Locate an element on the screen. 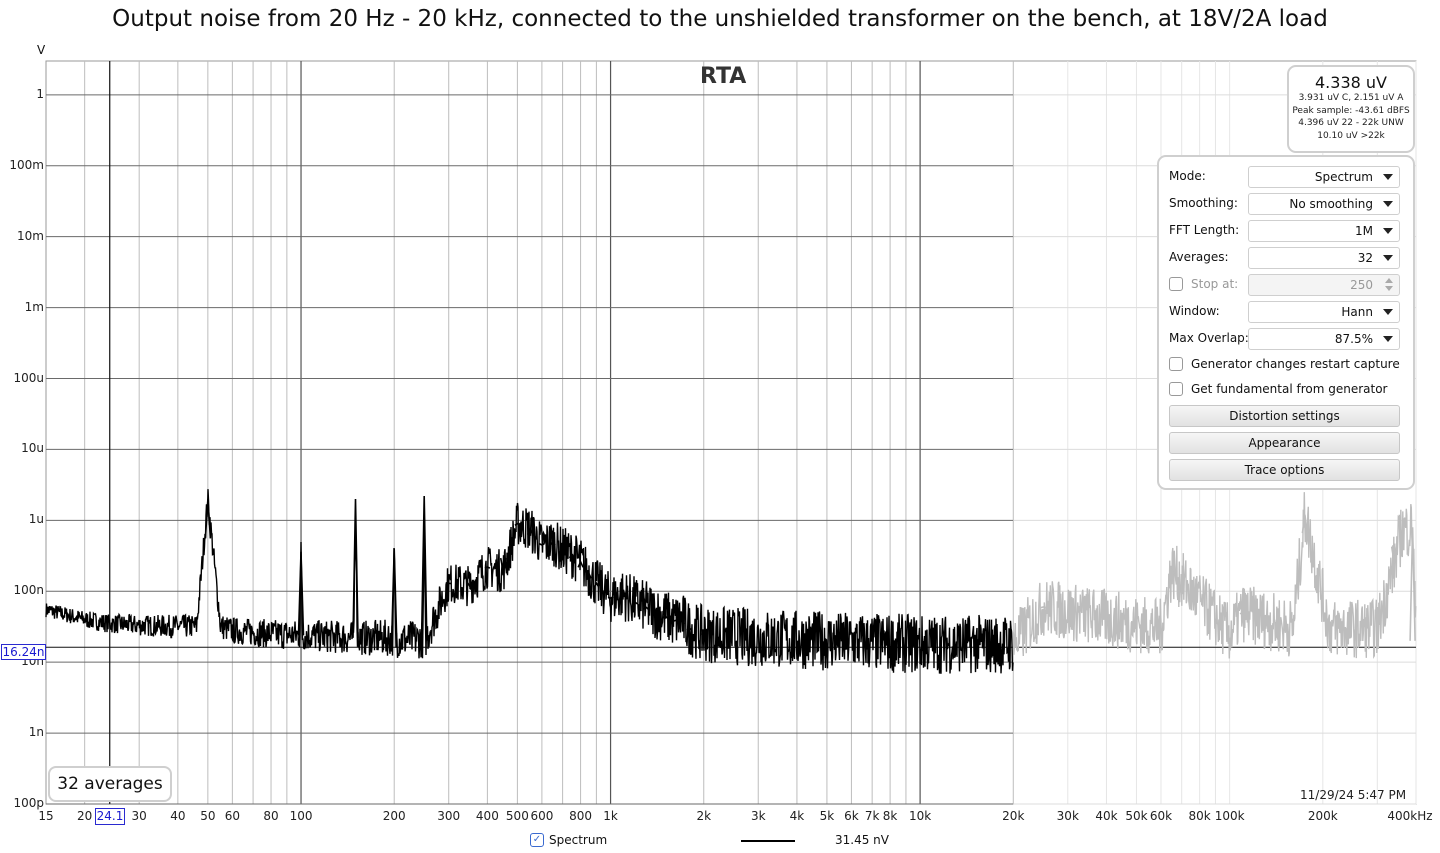 The height and width of the screenshot is (853, 1440). x-tick-label: 50k is located at coordinates (1136, 816).